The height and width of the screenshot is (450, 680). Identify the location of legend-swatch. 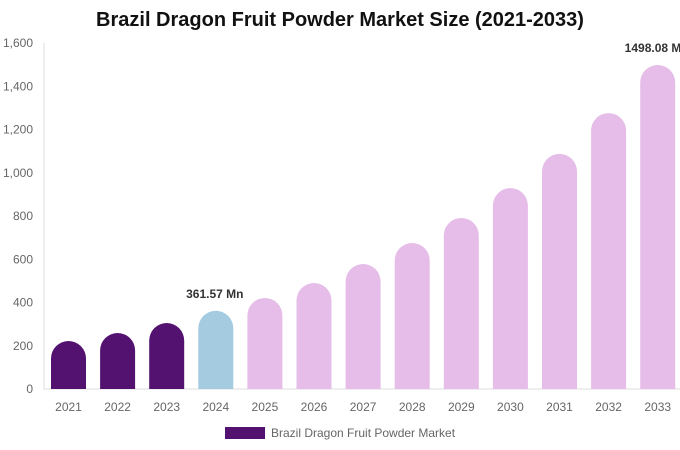
(245, 433).